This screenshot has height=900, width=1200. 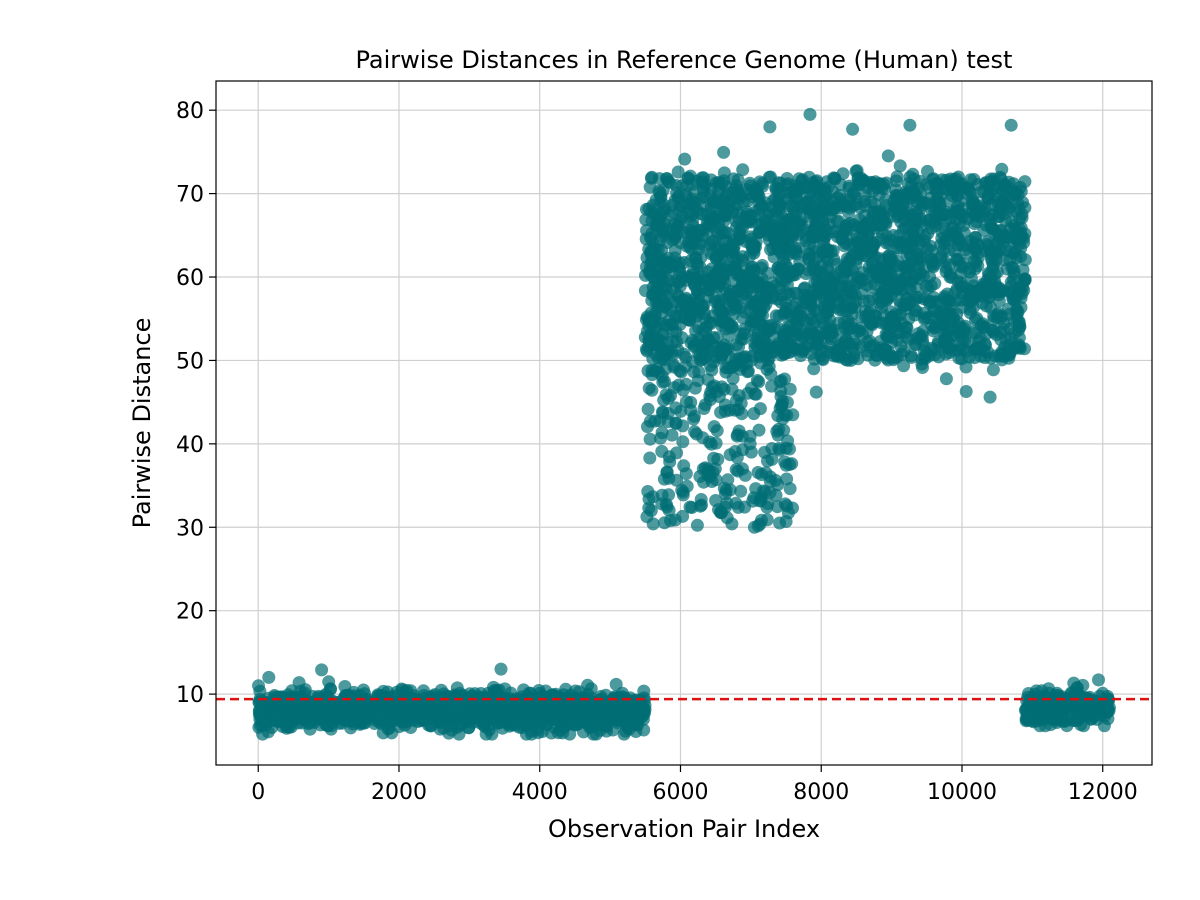 What do you see at coordinates (258, 792) in the screenshot?
I see `x-tick-label: 0` at bounding box center [258, 792].